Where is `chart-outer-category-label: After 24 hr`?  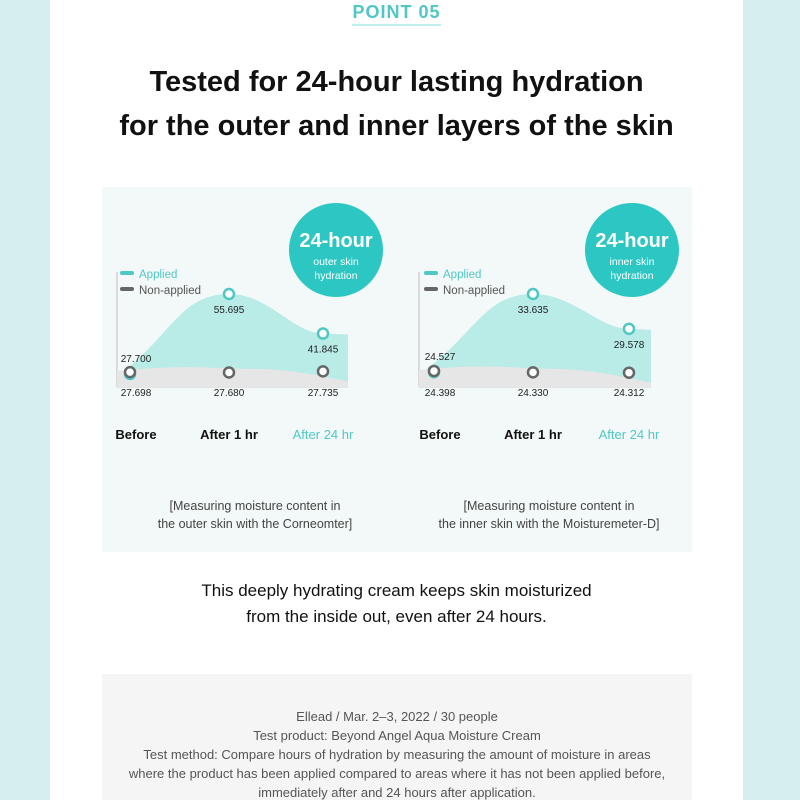
chart-outer-category-label: After 24 hr is located at coordinates (323, 434).